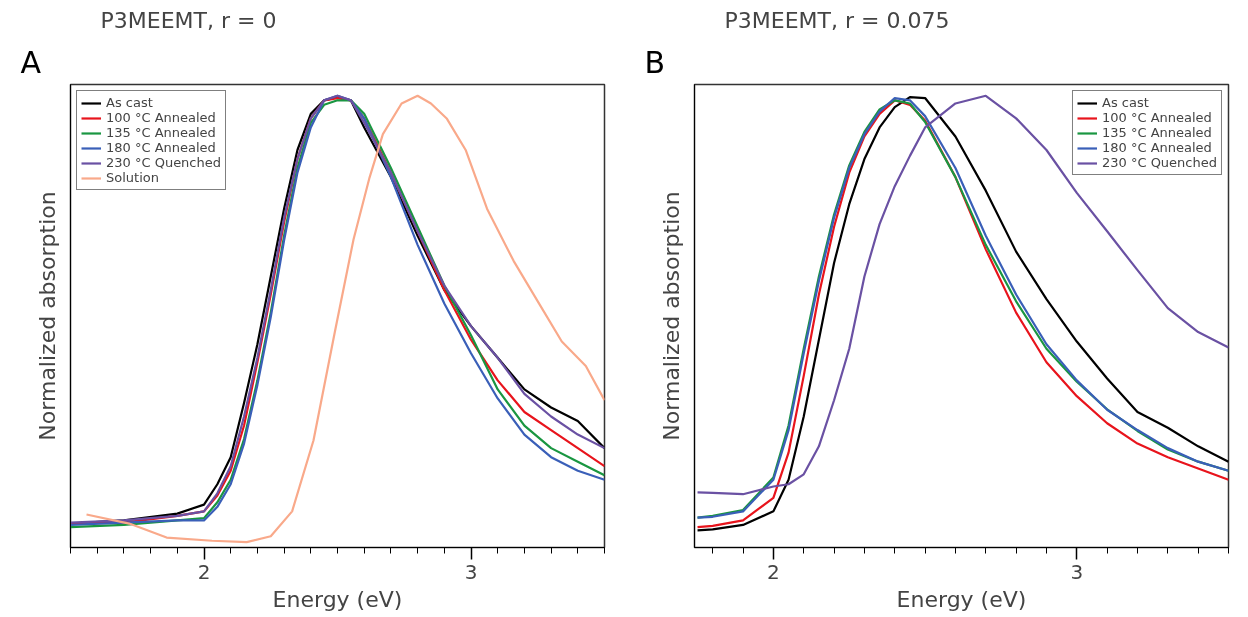  I want to click on text: B, so click(655, 62).